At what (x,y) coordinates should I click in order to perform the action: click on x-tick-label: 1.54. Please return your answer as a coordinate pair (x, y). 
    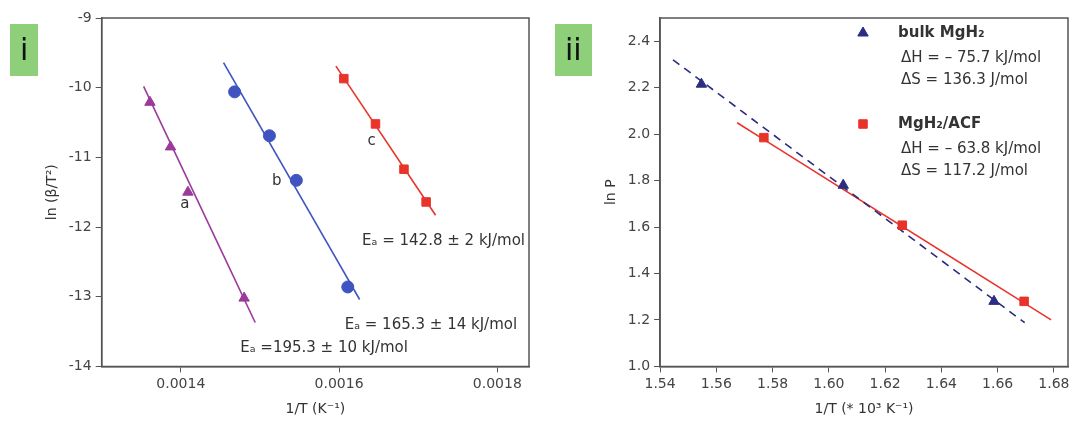
    Looking at the image, I should click on (660, 383).